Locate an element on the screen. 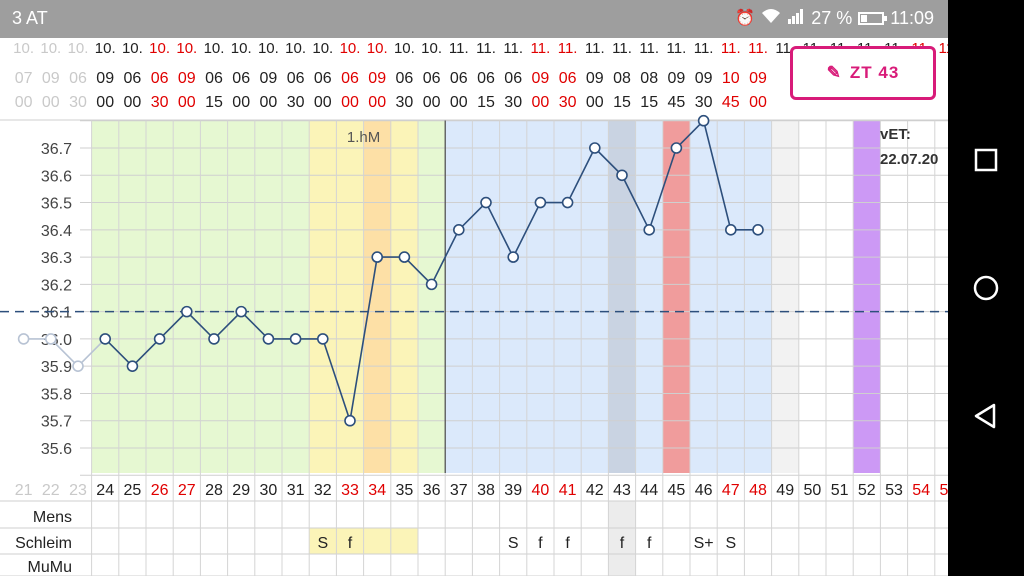 This screenshot has width=1024, height=576. cycle-day-label: 44 is located at coordinates (649, 490).